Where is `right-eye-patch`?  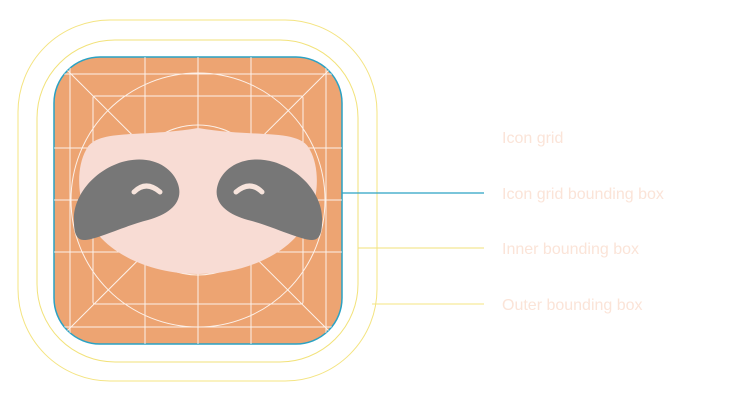 right-eye-patch is located at coordinates (269, 199).